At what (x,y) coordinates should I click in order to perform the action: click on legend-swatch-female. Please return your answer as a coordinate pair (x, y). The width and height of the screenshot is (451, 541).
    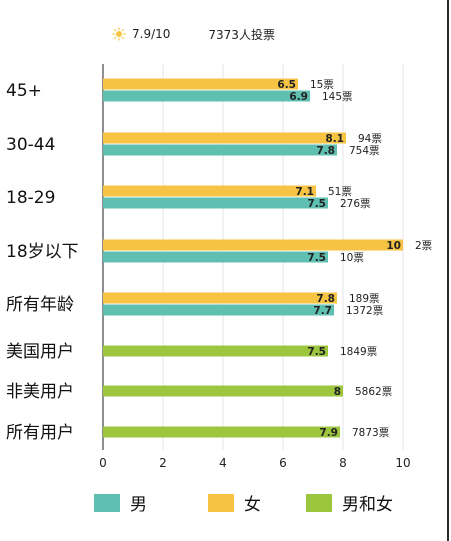
    Looking at the image, I should click on (221, 502).